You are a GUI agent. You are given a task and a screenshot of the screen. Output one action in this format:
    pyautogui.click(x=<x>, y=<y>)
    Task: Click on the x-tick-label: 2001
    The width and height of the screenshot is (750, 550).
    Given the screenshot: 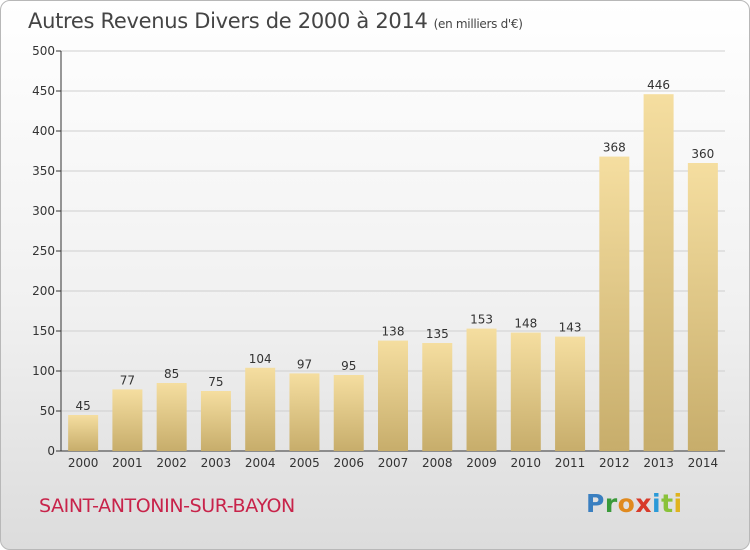 What is the action you would take?
    pyautogui.click(x=127, y=463)
    